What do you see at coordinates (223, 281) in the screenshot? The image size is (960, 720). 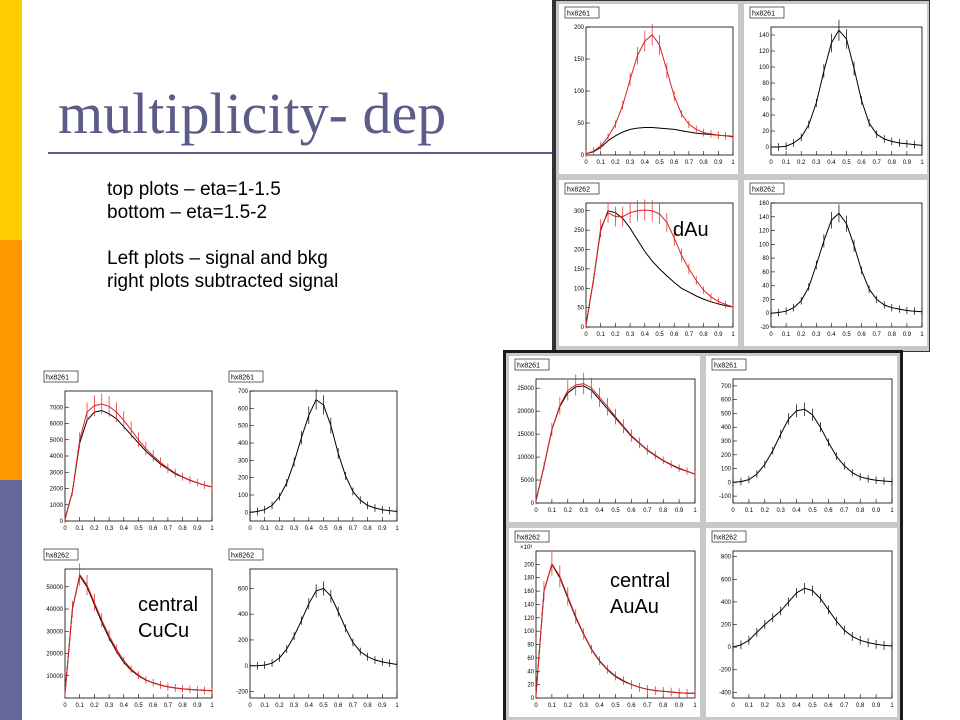 I see `note-line: right plots subtracted signal` at bounding box center [223, 281].